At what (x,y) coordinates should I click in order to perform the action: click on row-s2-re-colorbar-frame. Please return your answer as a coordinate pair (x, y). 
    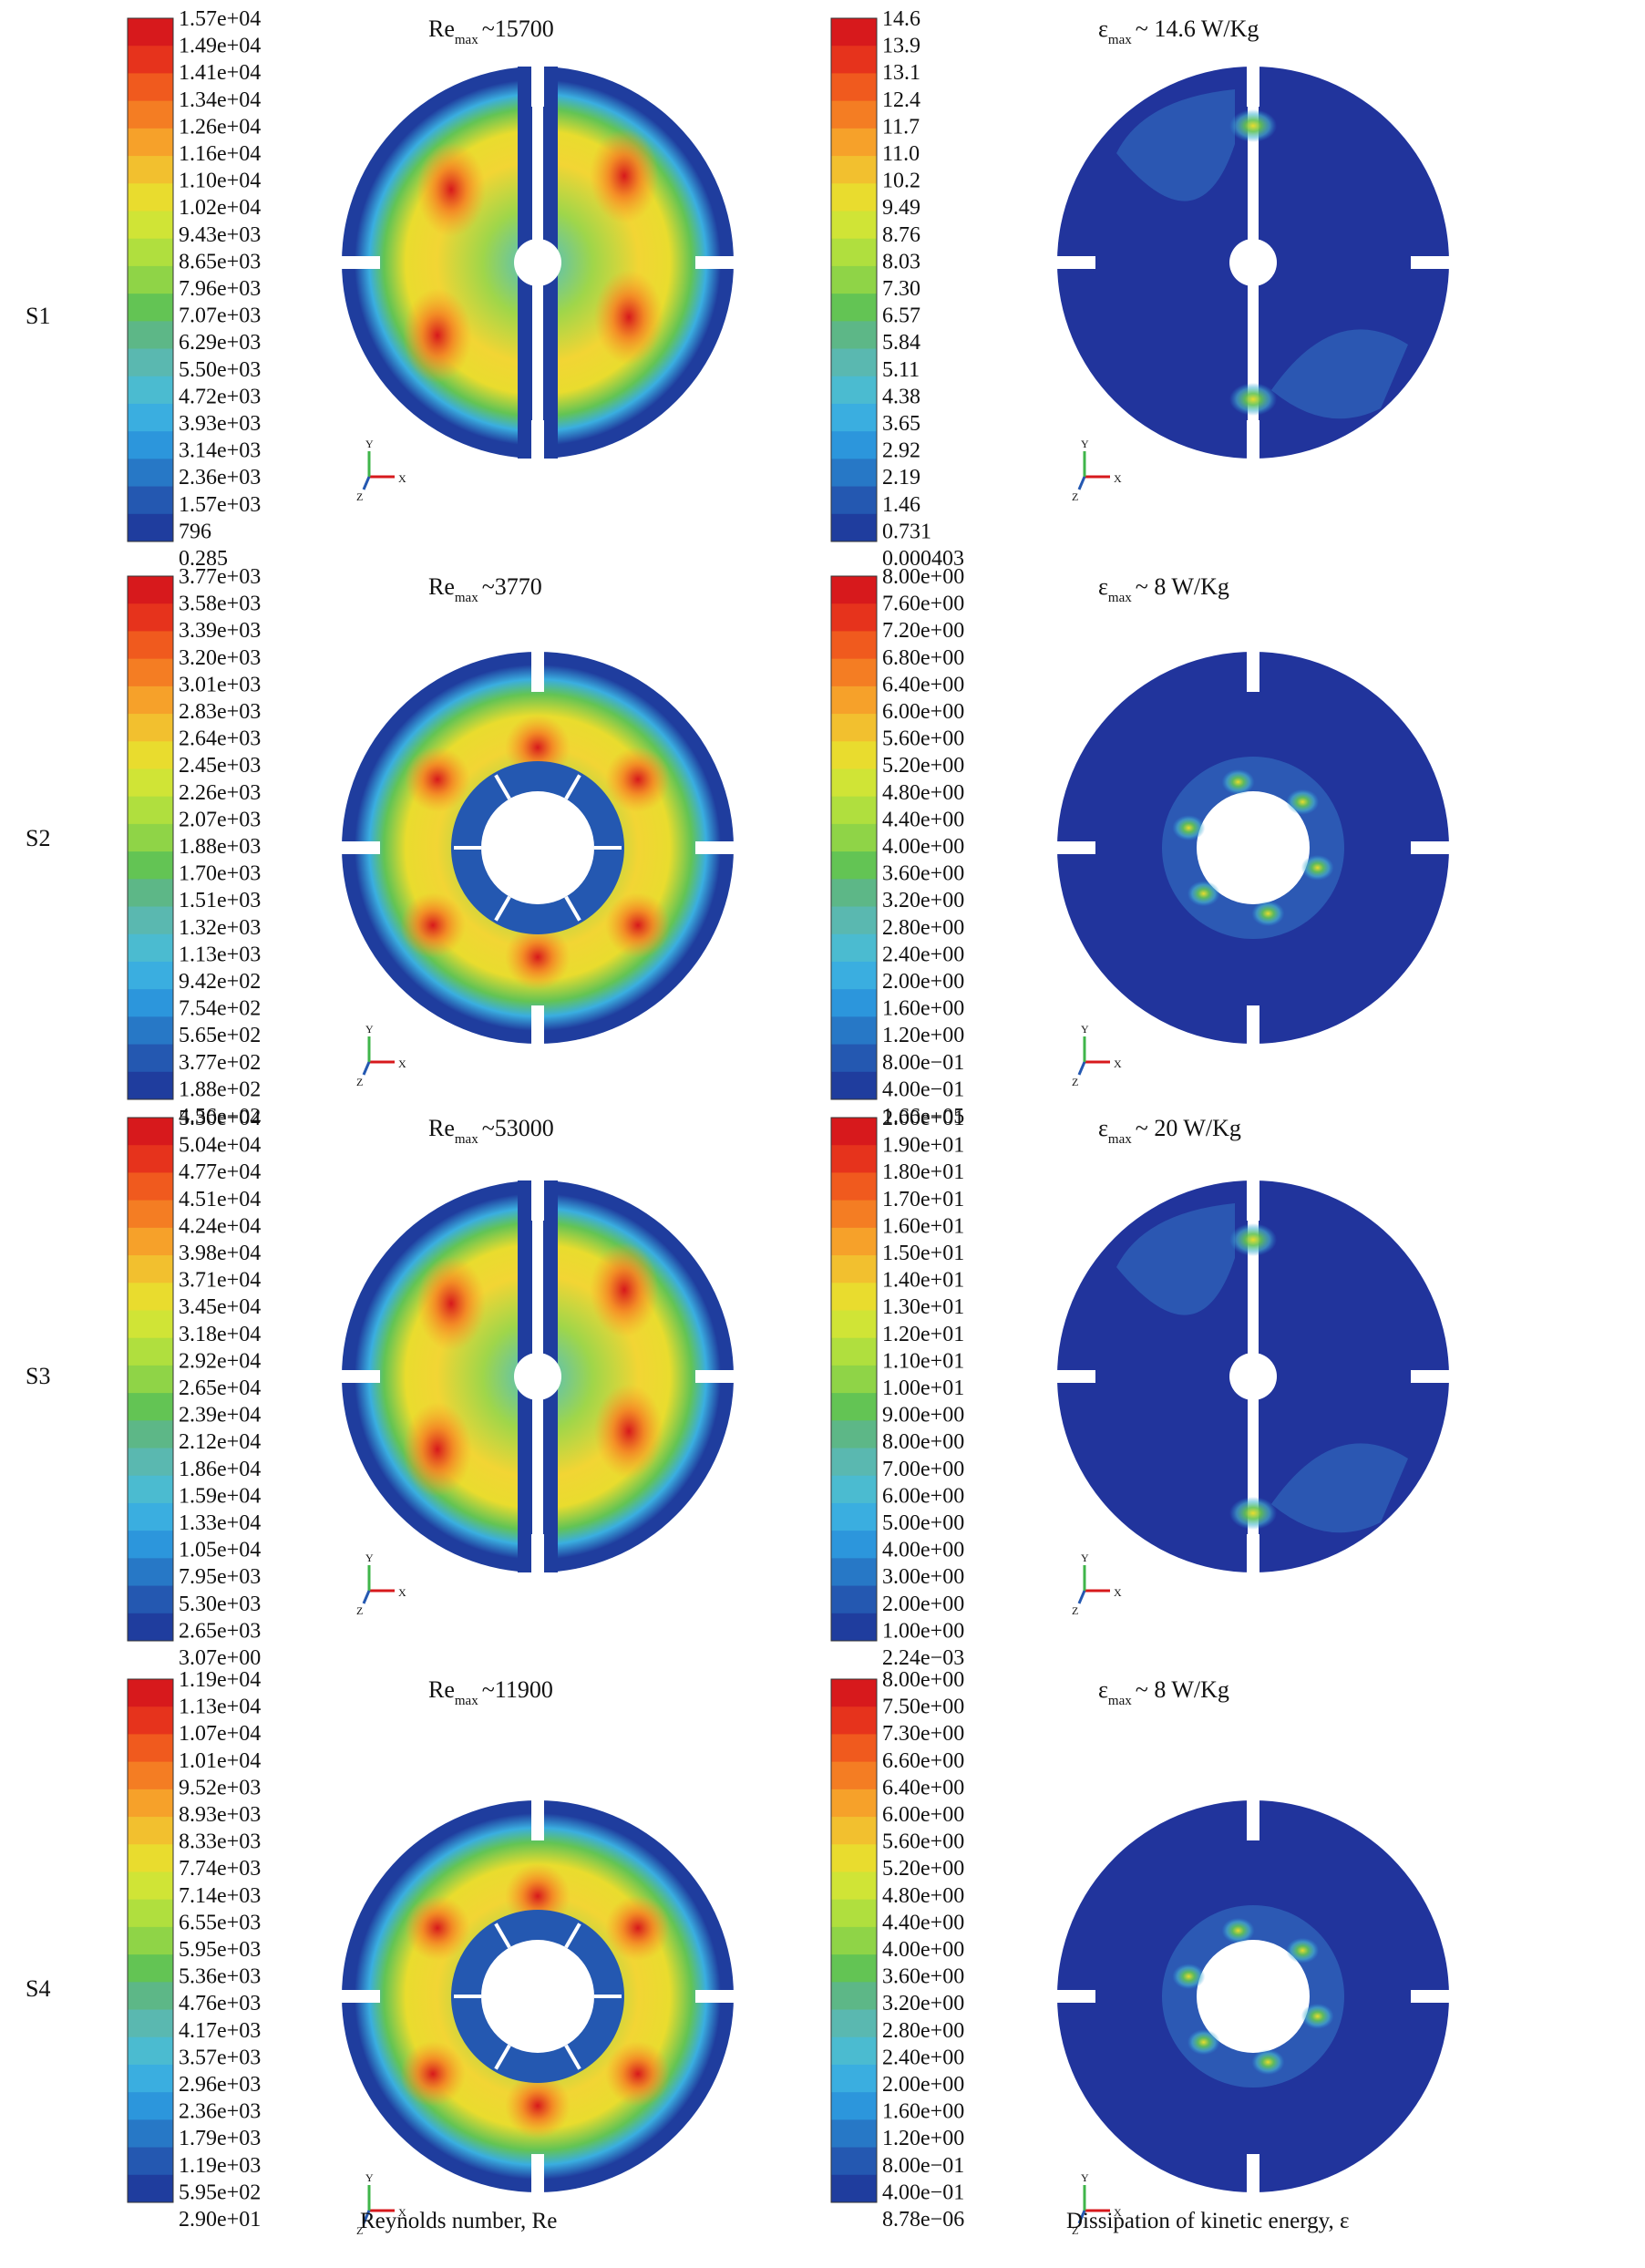
    Looking at the image, I should click on (150, 838).